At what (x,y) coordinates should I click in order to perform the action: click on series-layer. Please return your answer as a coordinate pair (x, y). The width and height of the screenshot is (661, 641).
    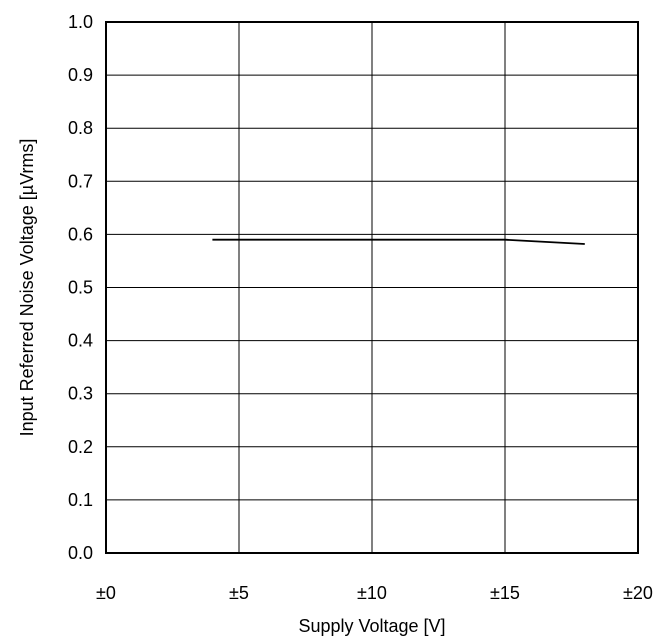
    Looking at the image, I should click on (398, 241).